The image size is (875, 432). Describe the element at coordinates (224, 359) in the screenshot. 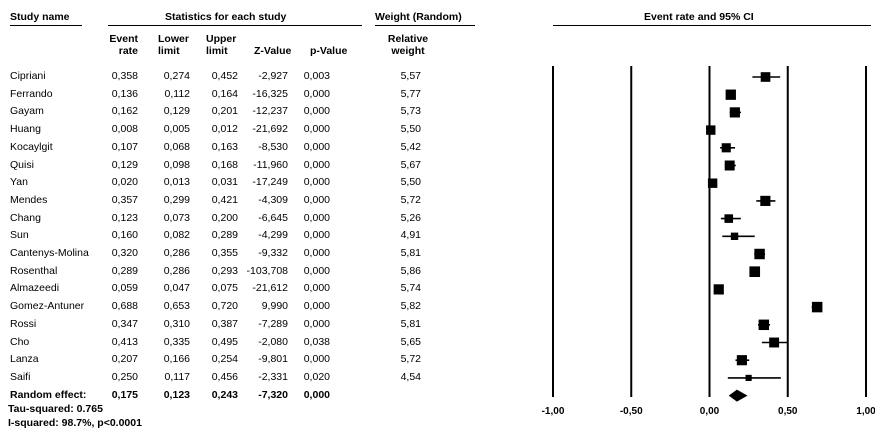

I see `upper-limit-cell: 0,254` at that location.